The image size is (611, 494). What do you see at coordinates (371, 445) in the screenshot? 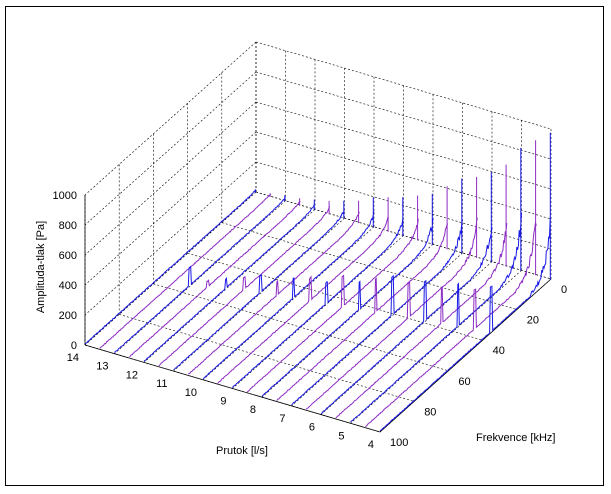
I see `y-tick-label: 4` at bounding box center [371, 445].